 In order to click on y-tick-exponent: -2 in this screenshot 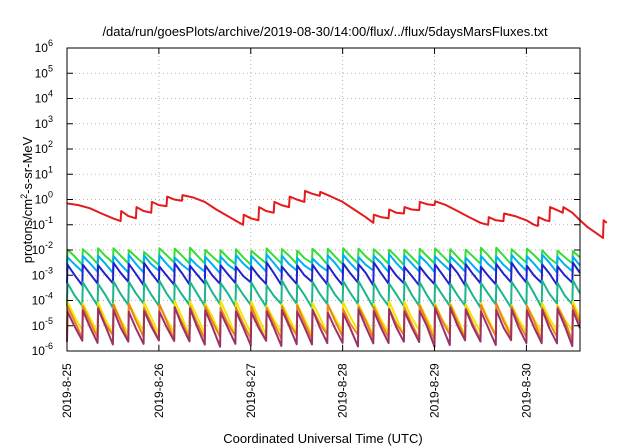, I will do `click(49, 245)`.